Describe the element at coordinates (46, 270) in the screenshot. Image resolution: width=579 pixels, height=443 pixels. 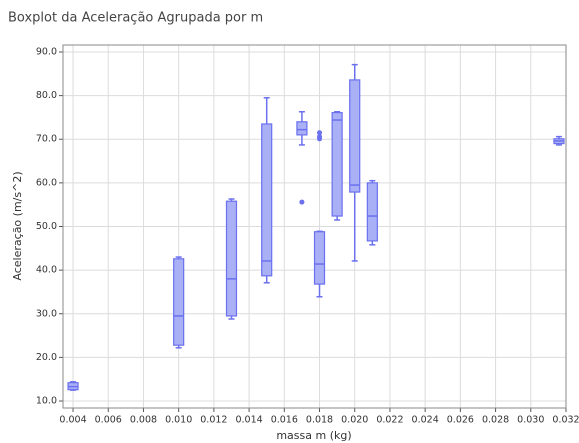
I see `y-tick-label: 40.0` at that location.